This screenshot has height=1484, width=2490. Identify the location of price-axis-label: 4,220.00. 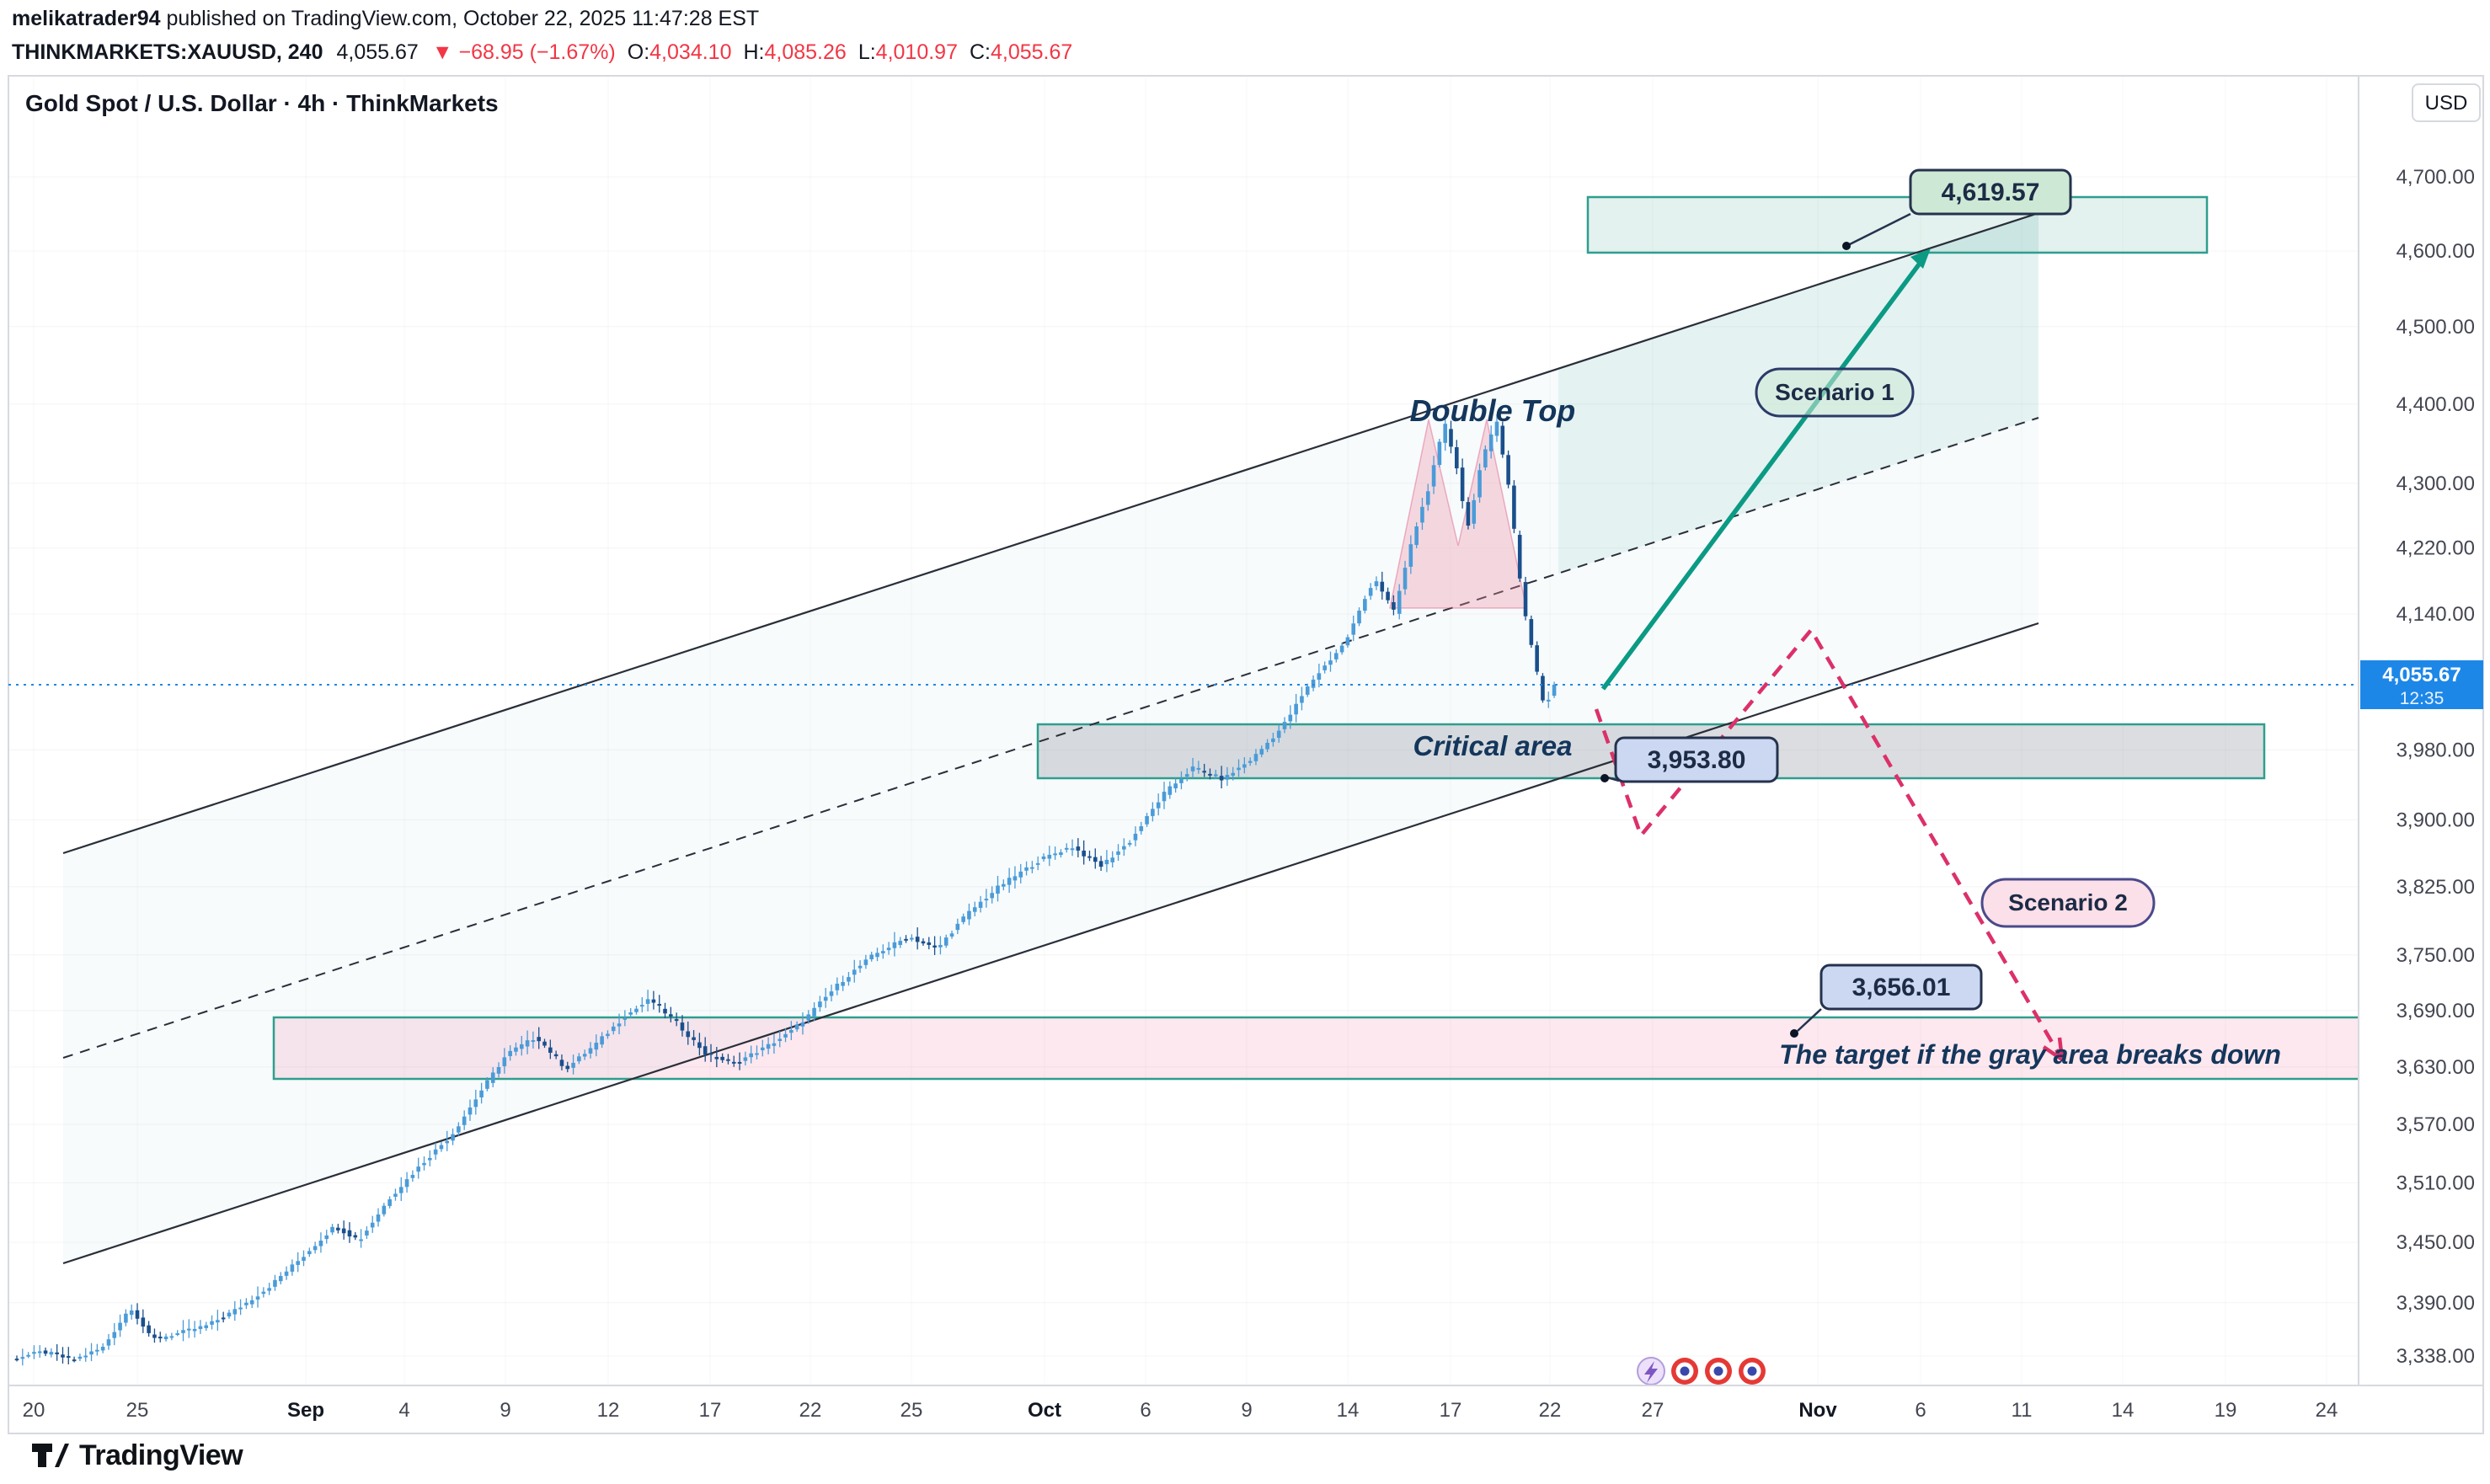
(2435, 549).